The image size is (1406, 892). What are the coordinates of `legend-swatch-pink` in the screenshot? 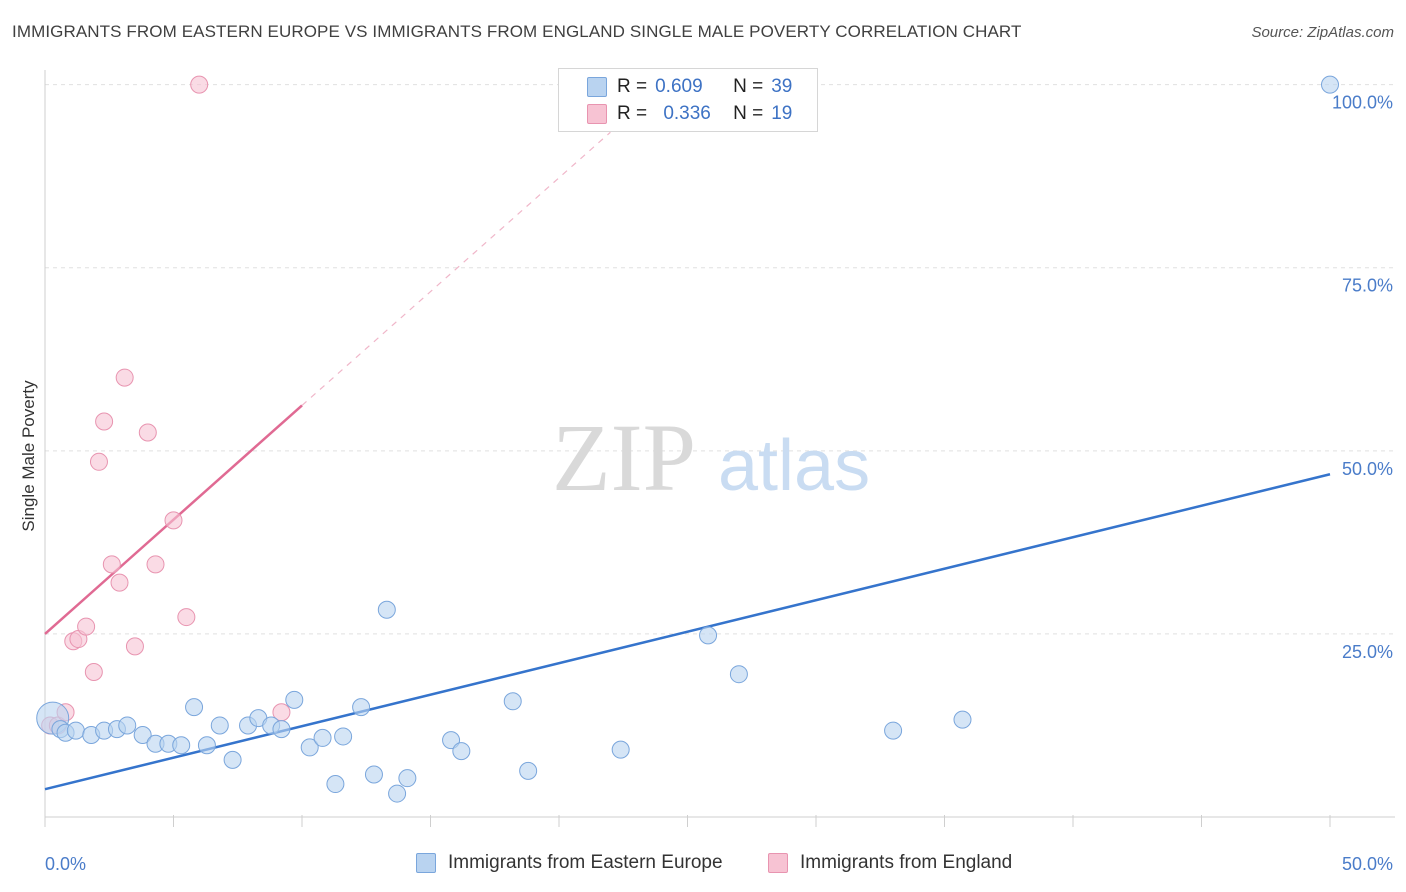 It's located at (597, 114).